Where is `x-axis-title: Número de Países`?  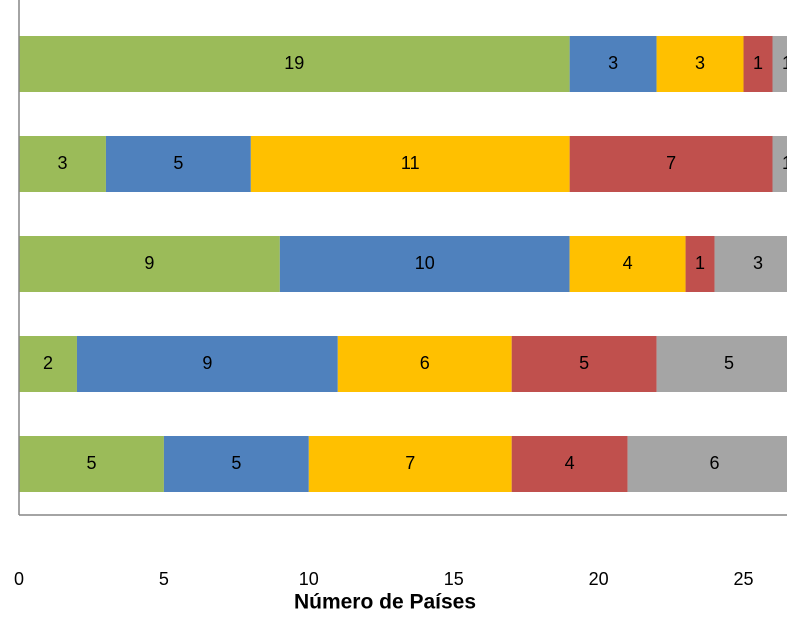 x-axis-title: Número de Países is located at coordinates (385, 602).